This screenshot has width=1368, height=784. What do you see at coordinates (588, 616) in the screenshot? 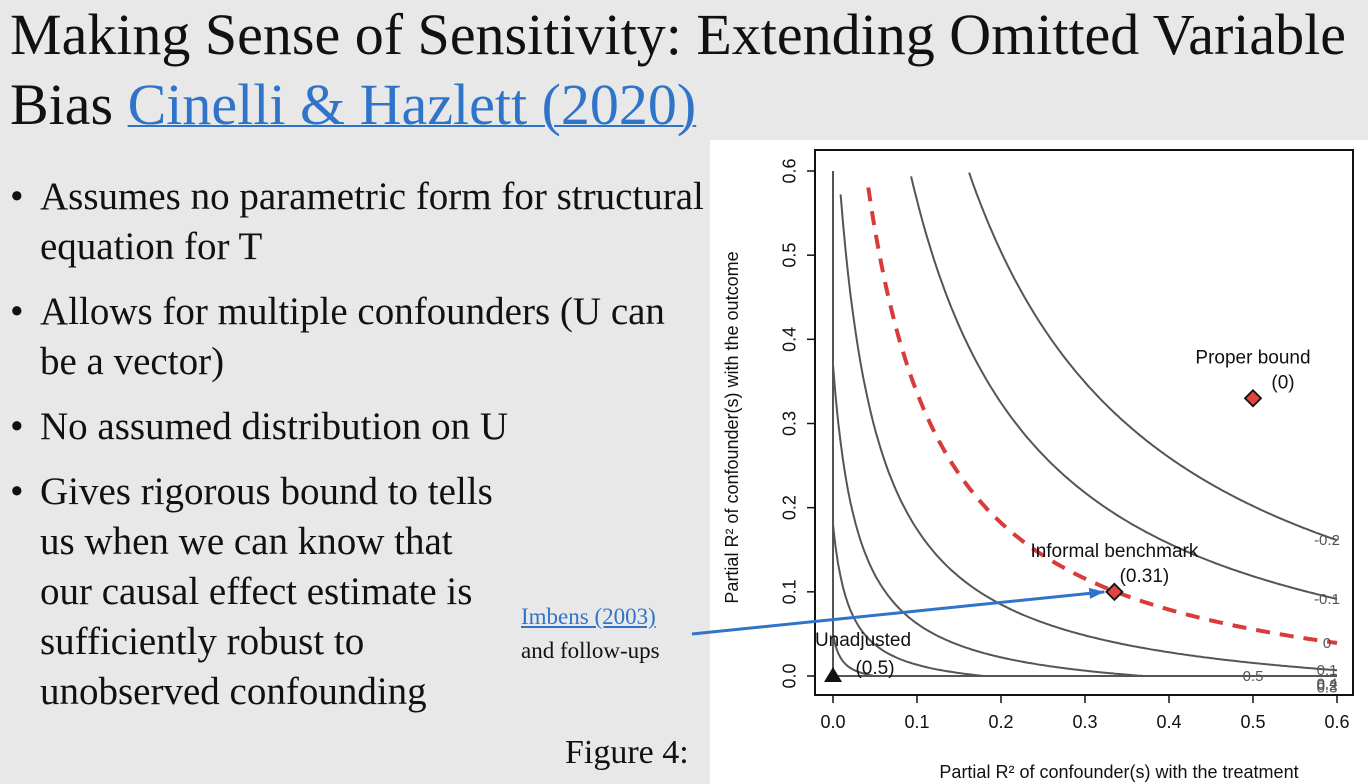
I see `callout-link: Imbens (2003)` at bounding box center [588, 616].